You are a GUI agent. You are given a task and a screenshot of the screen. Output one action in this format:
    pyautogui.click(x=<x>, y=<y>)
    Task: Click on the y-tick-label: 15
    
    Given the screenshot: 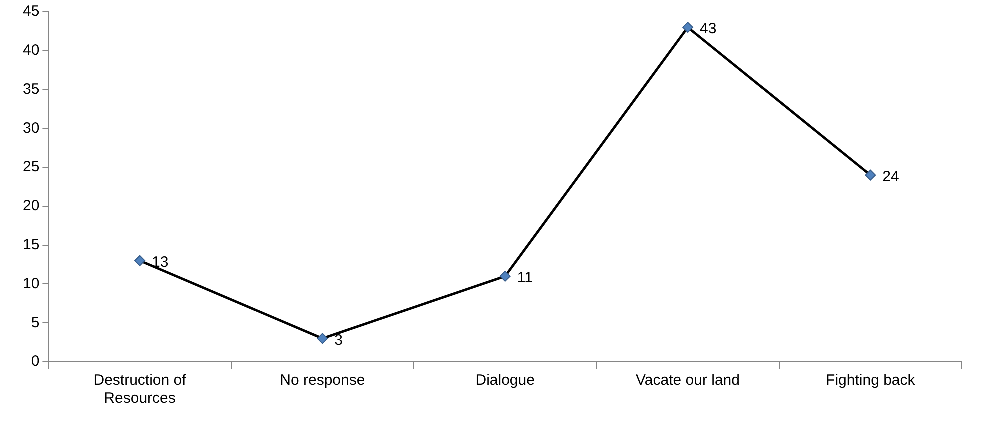 What is the action you would take?
    pyautogui.click(x=31, y=245)
    